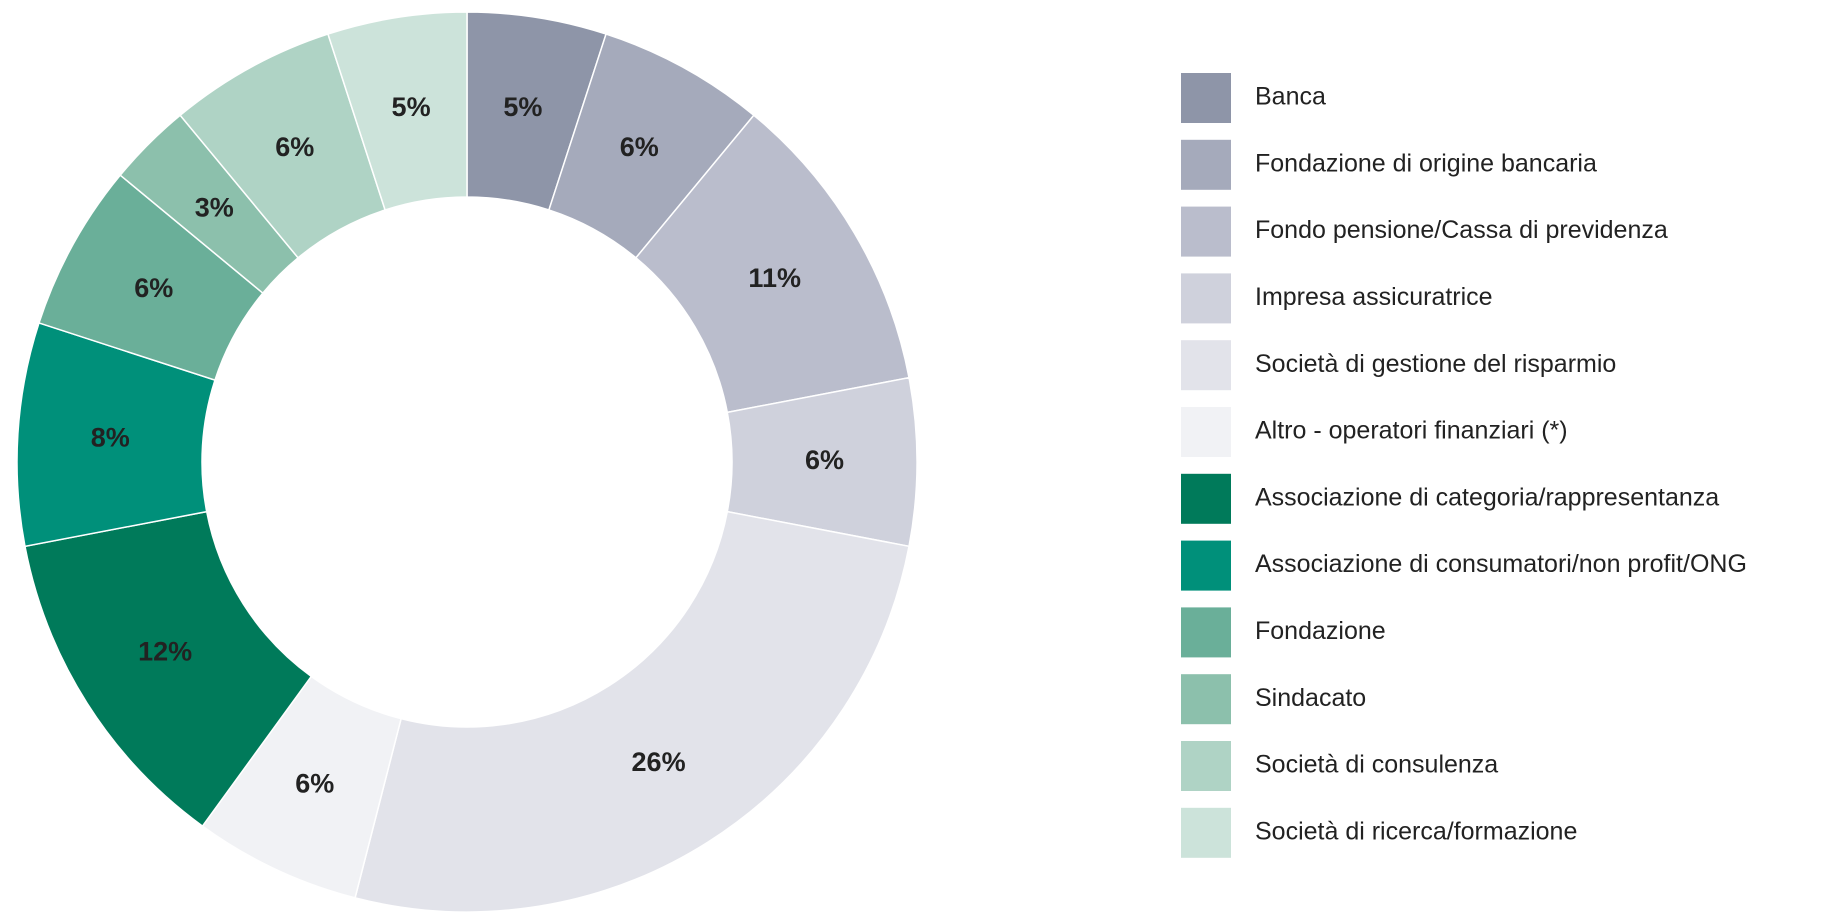 This screenshot has width=1821, height=916. I want to click on data-label: 11%, so click(774, 278).